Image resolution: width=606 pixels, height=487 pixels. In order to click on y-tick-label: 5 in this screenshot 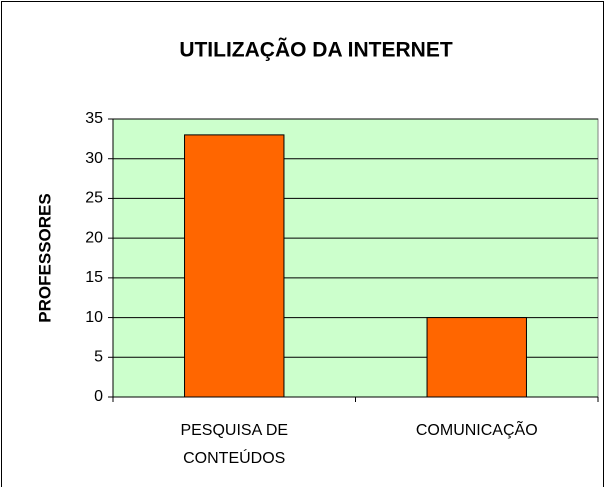, I will do `click(98, 357)`.